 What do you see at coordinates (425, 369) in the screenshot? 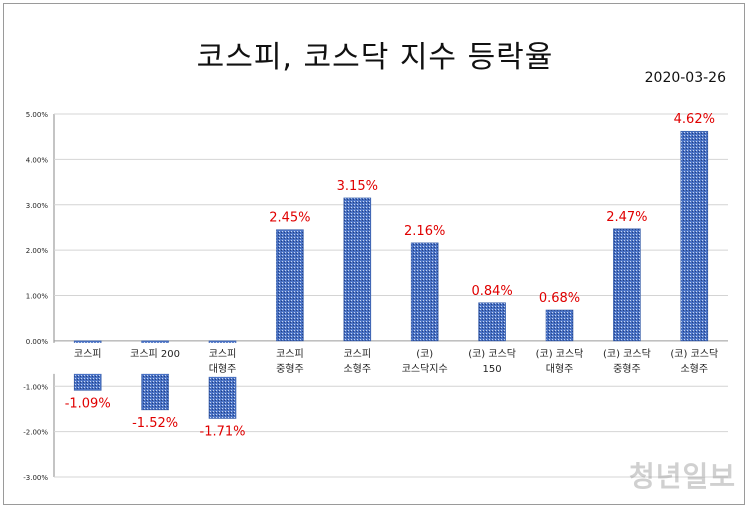
I see `category-label: 코스닥지수` at bounding box center [425, 369].